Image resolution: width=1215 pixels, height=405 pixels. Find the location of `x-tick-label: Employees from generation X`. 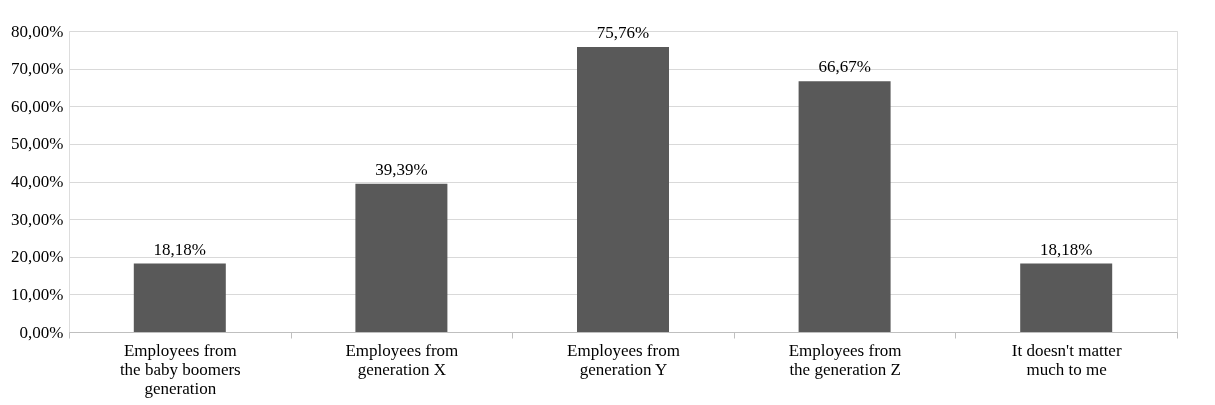

x-tick-label: Employees from generation X is located at coordinates (402, 359).